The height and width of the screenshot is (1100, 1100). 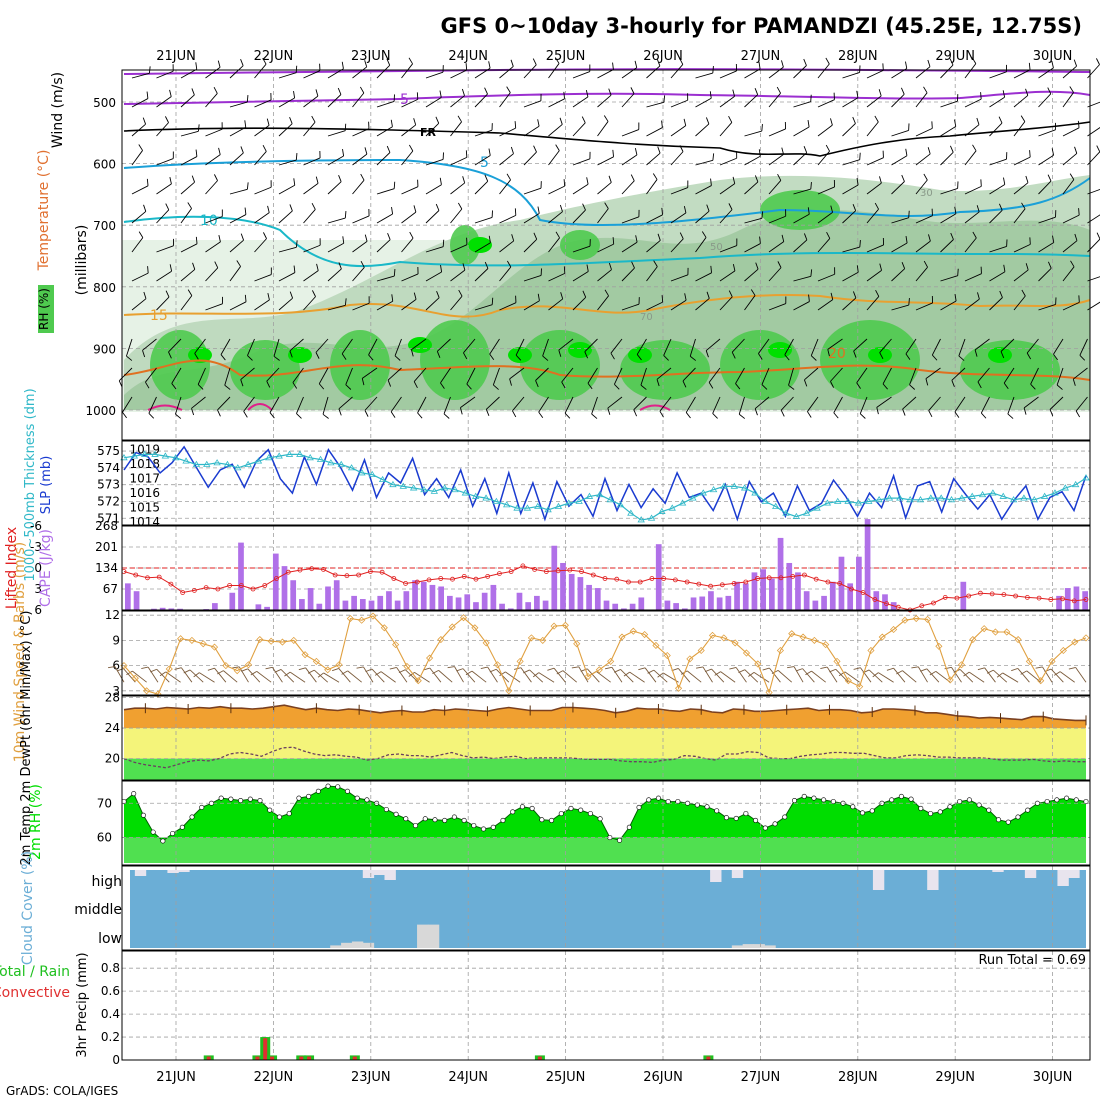 What do you see at coordinates (468, 56) in the screenshot?
I see `date-label-top: 24JUN` at bounding box center [468, 56].